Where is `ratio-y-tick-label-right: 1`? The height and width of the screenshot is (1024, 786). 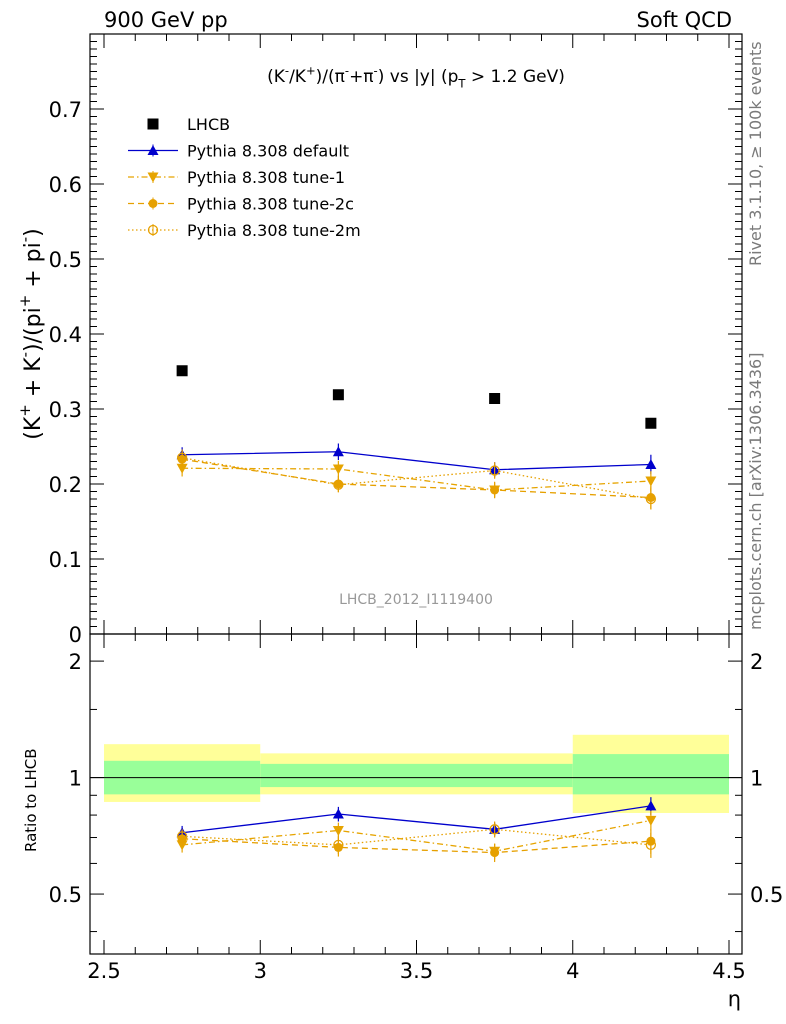
ratio-y-tick-label-right: 1 is located at coordinates (756, 779).